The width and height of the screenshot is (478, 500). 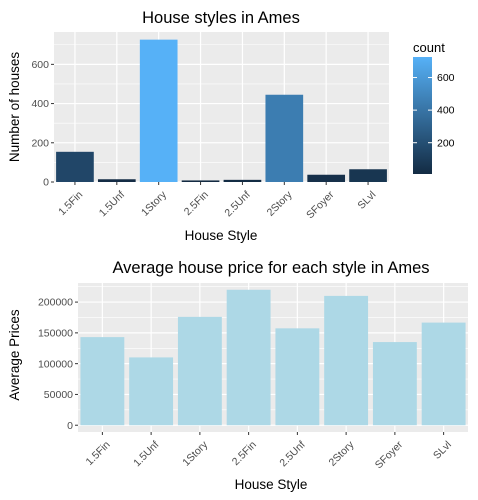 What do you see at coordinates (221, 235) in the screenshot?
I see `chart1-x-axis-title: House Style` at bounding box center [221, 235].